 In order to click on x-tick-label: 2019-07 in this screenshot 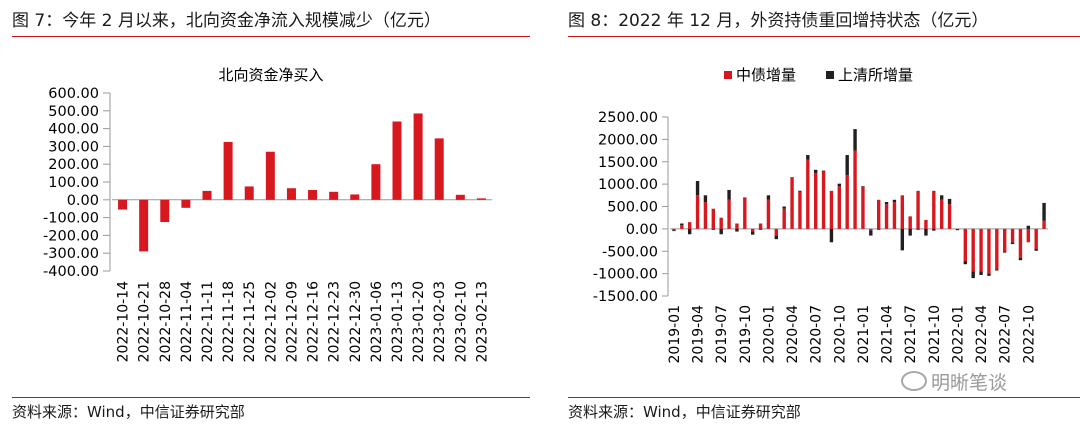, I will do `click(722, 334)`.